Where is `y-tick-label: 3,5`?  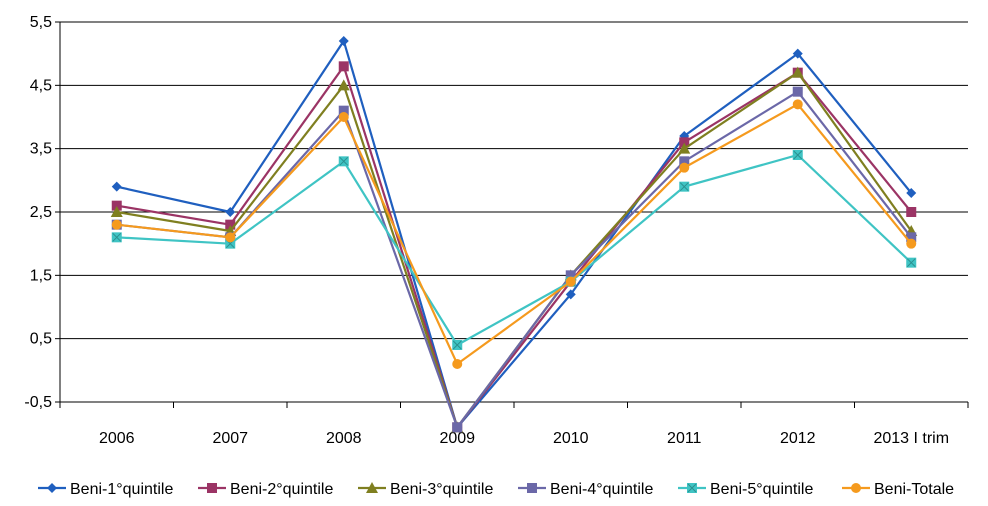
y-tick-label: 3,5 is located at coordinates (41, 149).